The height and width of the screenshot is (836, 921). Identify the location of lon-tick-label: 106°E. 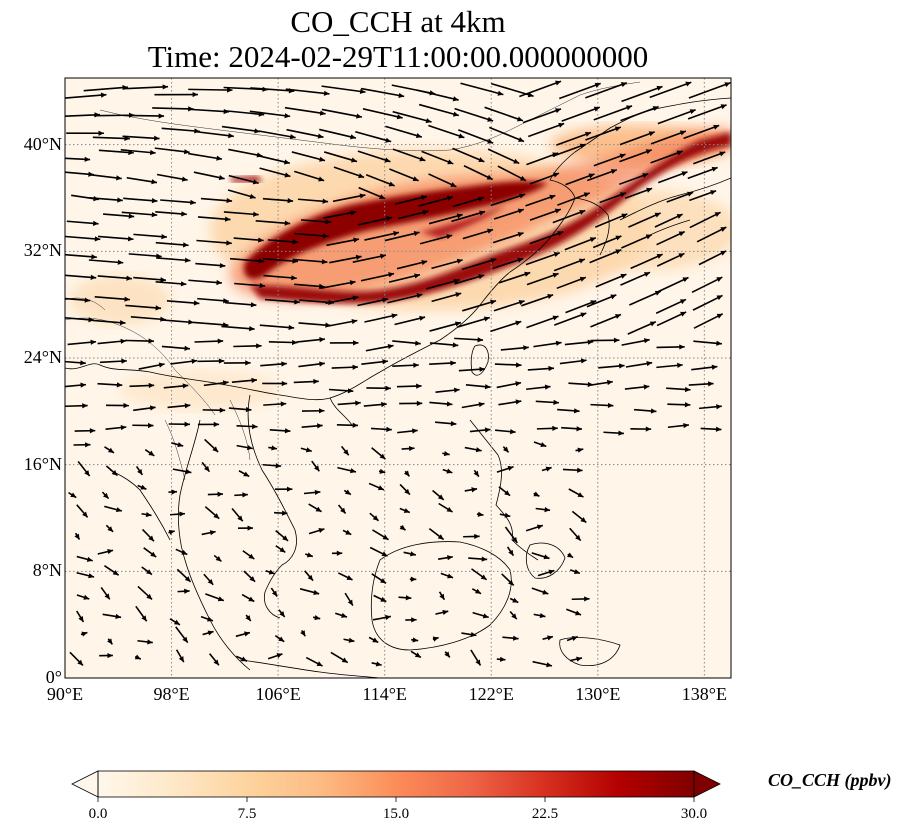
(278, 694).